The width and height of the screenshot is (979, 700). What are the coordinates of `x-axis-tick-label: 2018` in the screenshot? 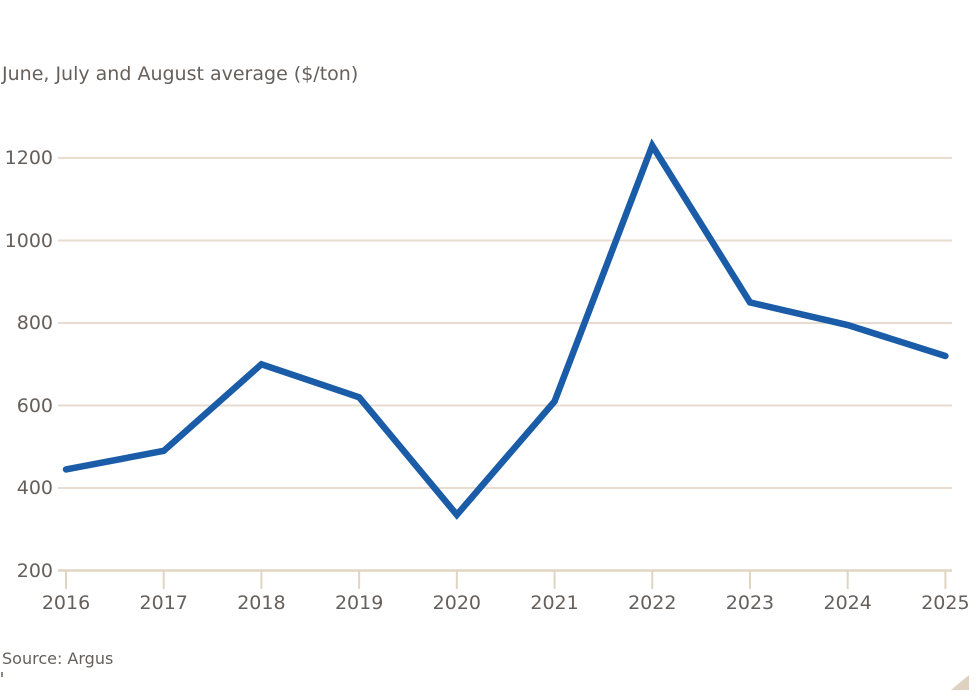 It's located at (261, 603).